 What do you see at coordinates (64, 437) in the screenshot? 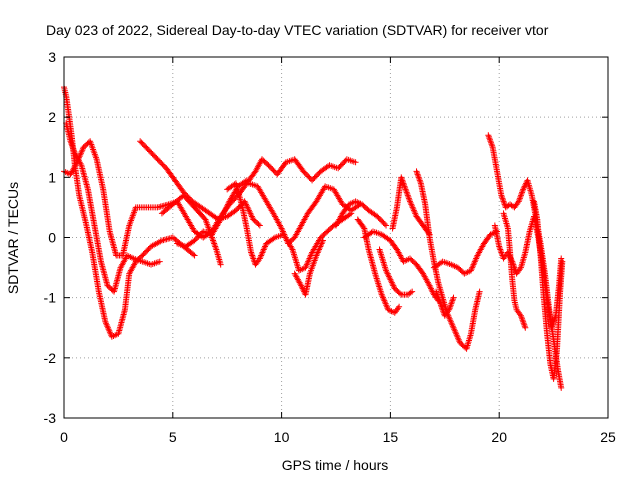
I see `x-tick-label: 0` at bounding box center [64, 437].